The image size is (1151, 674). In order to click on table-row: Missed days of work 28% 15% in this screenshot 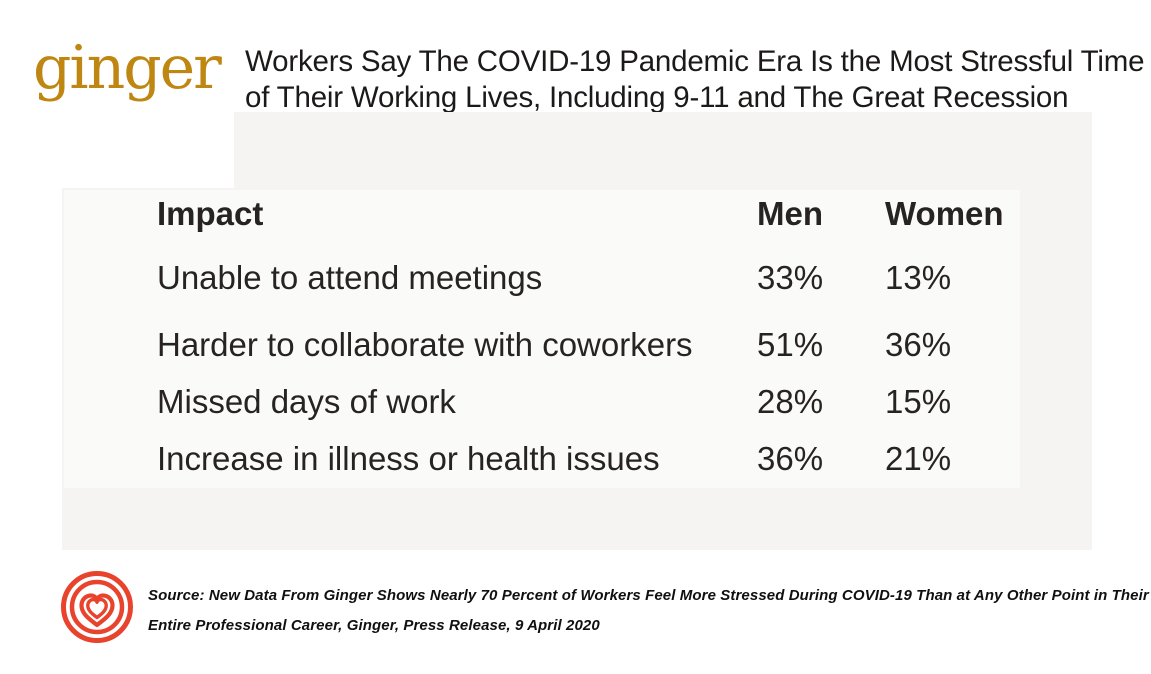, I will do `click(597, 402)`.